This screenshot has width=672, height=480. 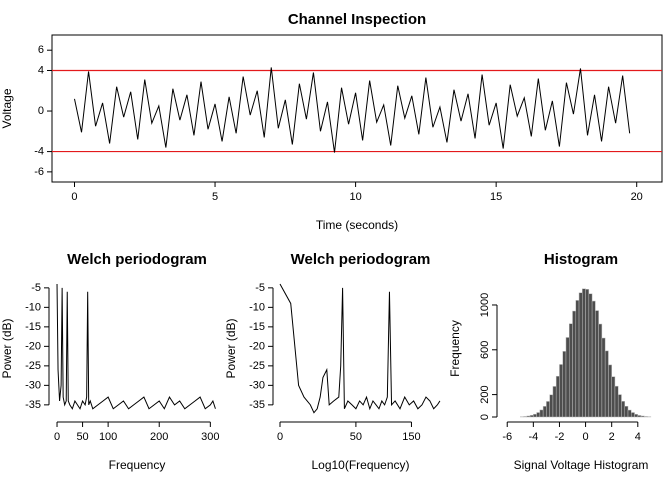 I want to click on y-tick-label: -4, so click(x=39, y=151).